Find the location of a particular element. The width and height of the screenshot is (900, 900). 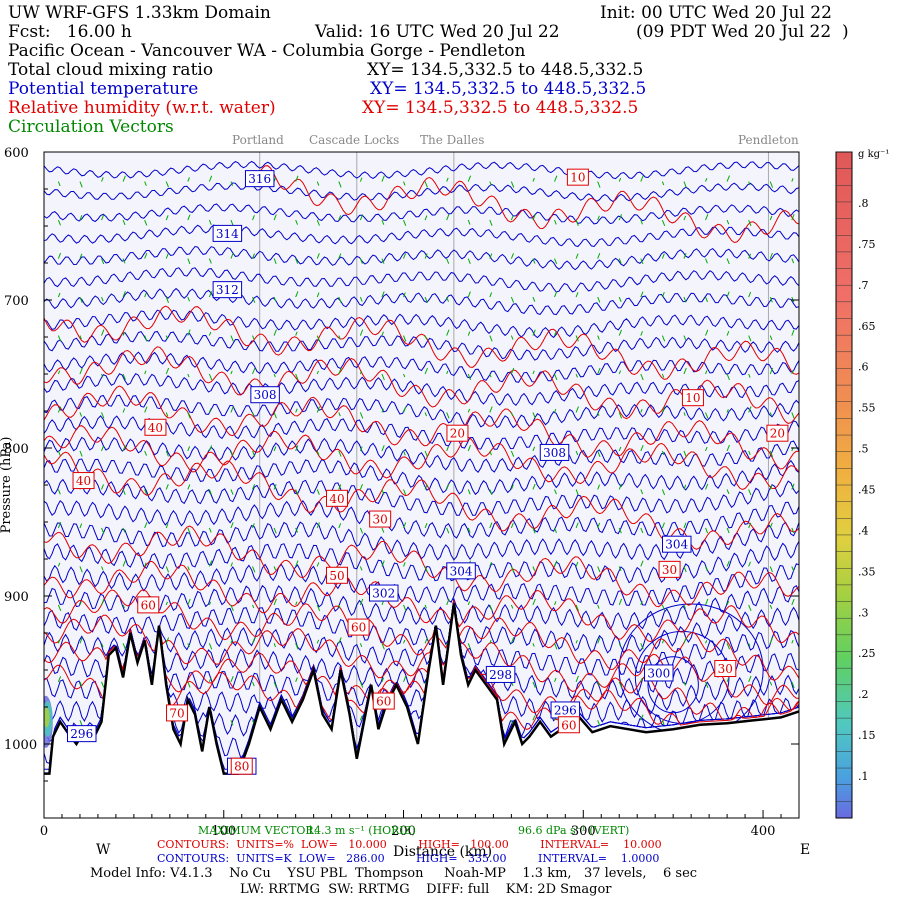

x-axis-title: Distance (km) is located at coordinates (443, 852).